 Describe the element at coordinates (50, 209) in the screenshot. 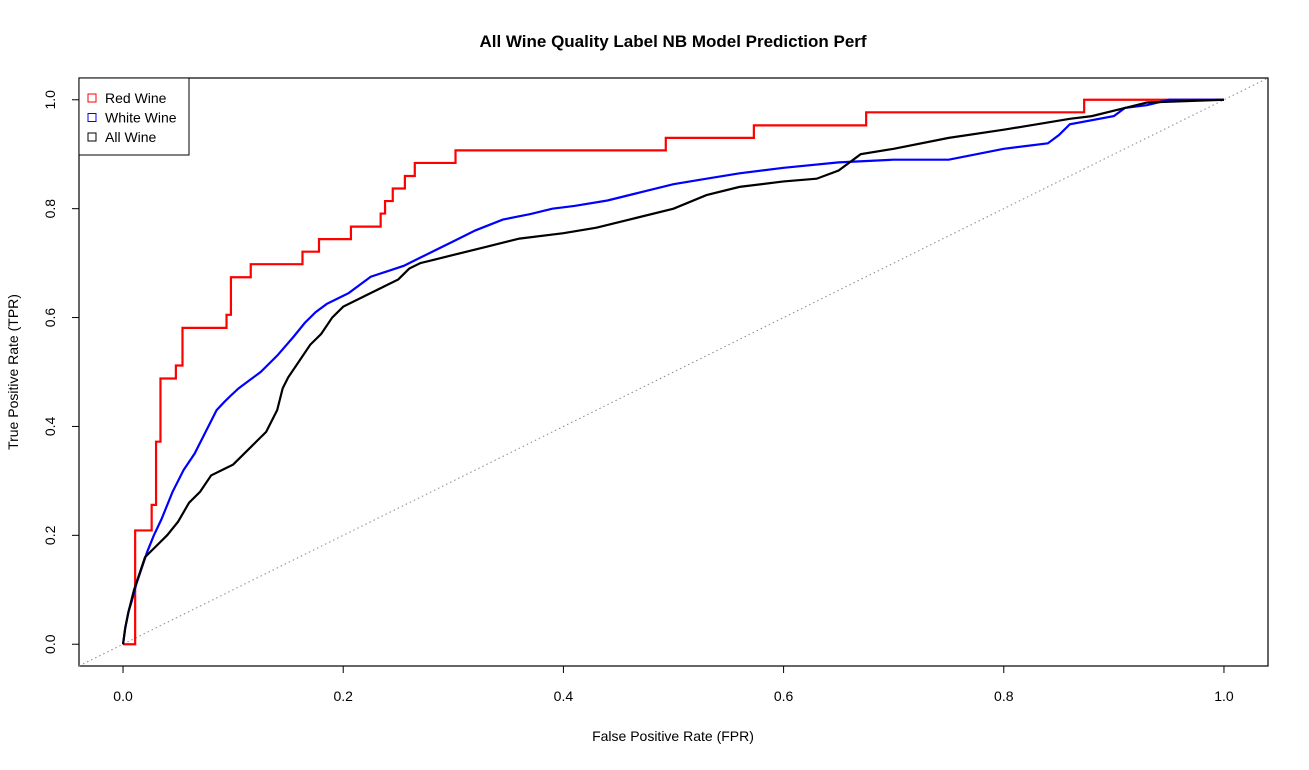

I see `y-tick-label: 0.8` at that location.